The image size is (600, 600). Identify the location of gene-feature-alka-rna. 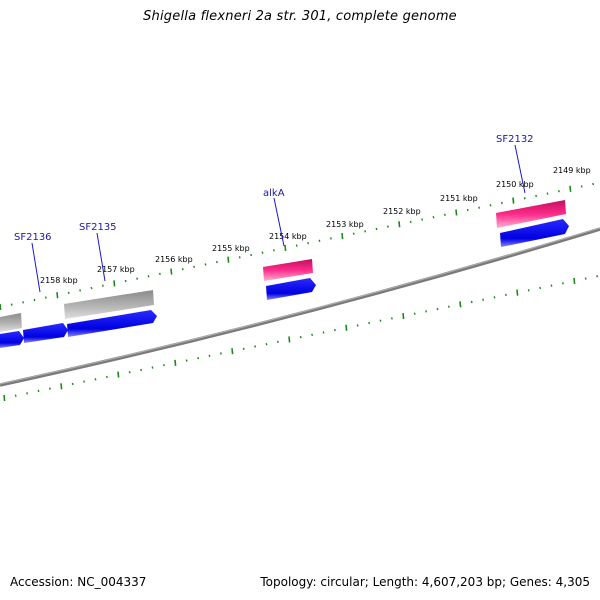
(288, 270).